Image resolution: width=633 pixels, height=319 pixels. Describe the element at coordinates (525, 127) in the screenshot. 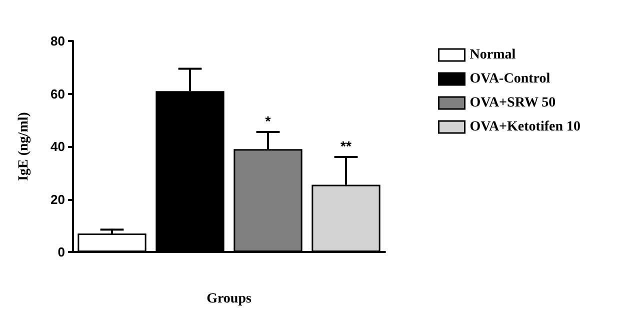

I see `legend-label: OVA+Ketotifen 10` at that location.